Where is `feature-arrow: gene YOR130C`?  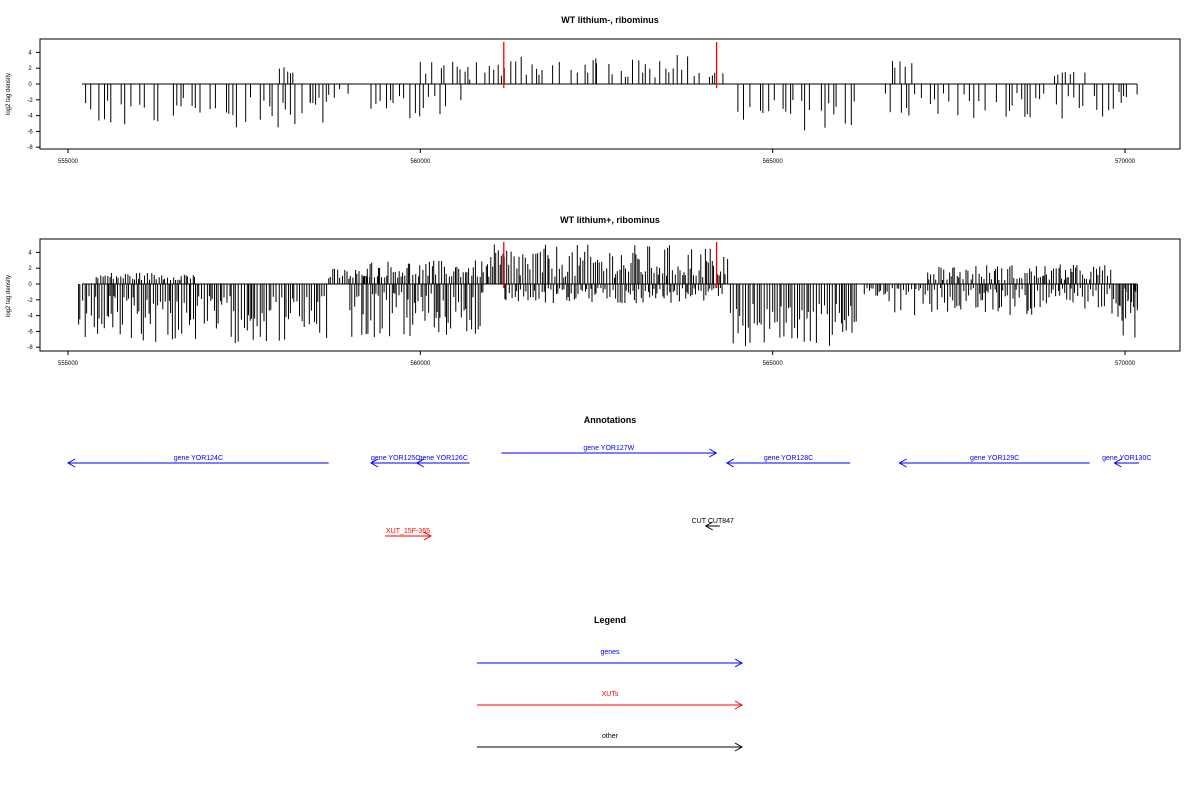 feature-arrow: gene YOR130C is located at coordinates (1126, 461).